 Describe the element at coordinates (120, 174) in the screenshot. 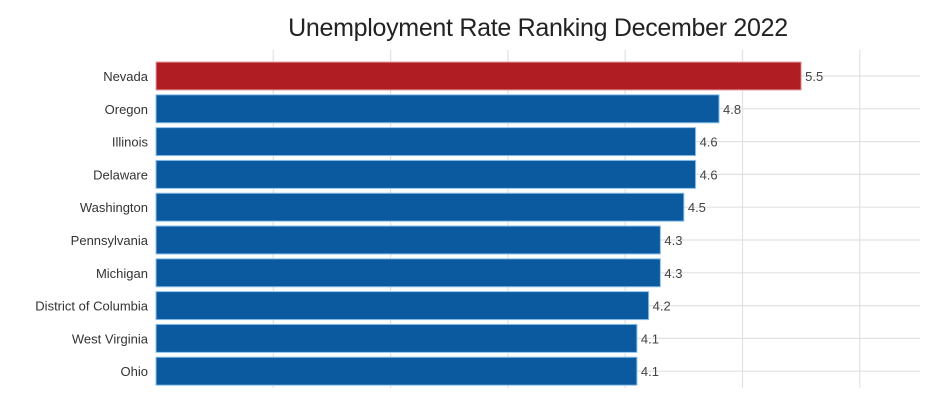

I see `category-label: Delaware` at that location.